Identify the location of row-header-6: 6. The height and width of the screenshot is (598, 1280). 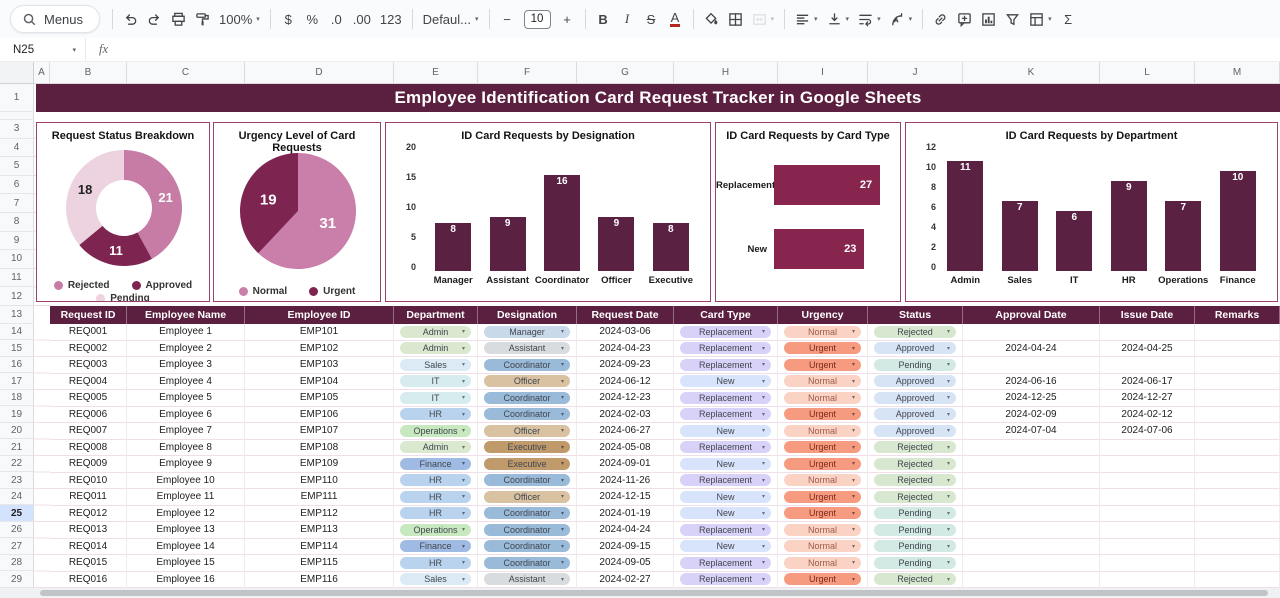
(17, 185).